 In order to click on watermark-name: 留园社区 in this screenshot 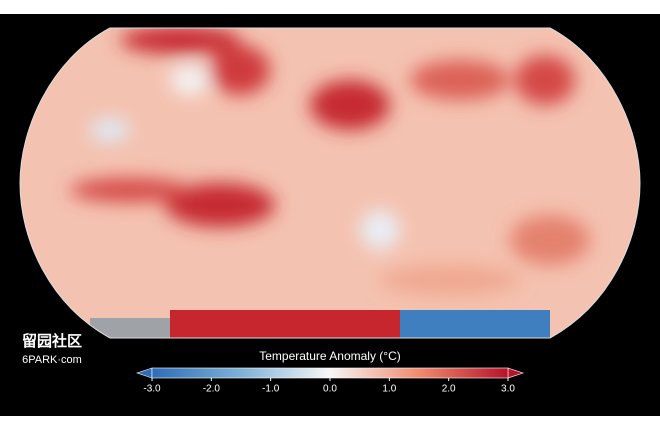, I will do `click(52, 341)`.